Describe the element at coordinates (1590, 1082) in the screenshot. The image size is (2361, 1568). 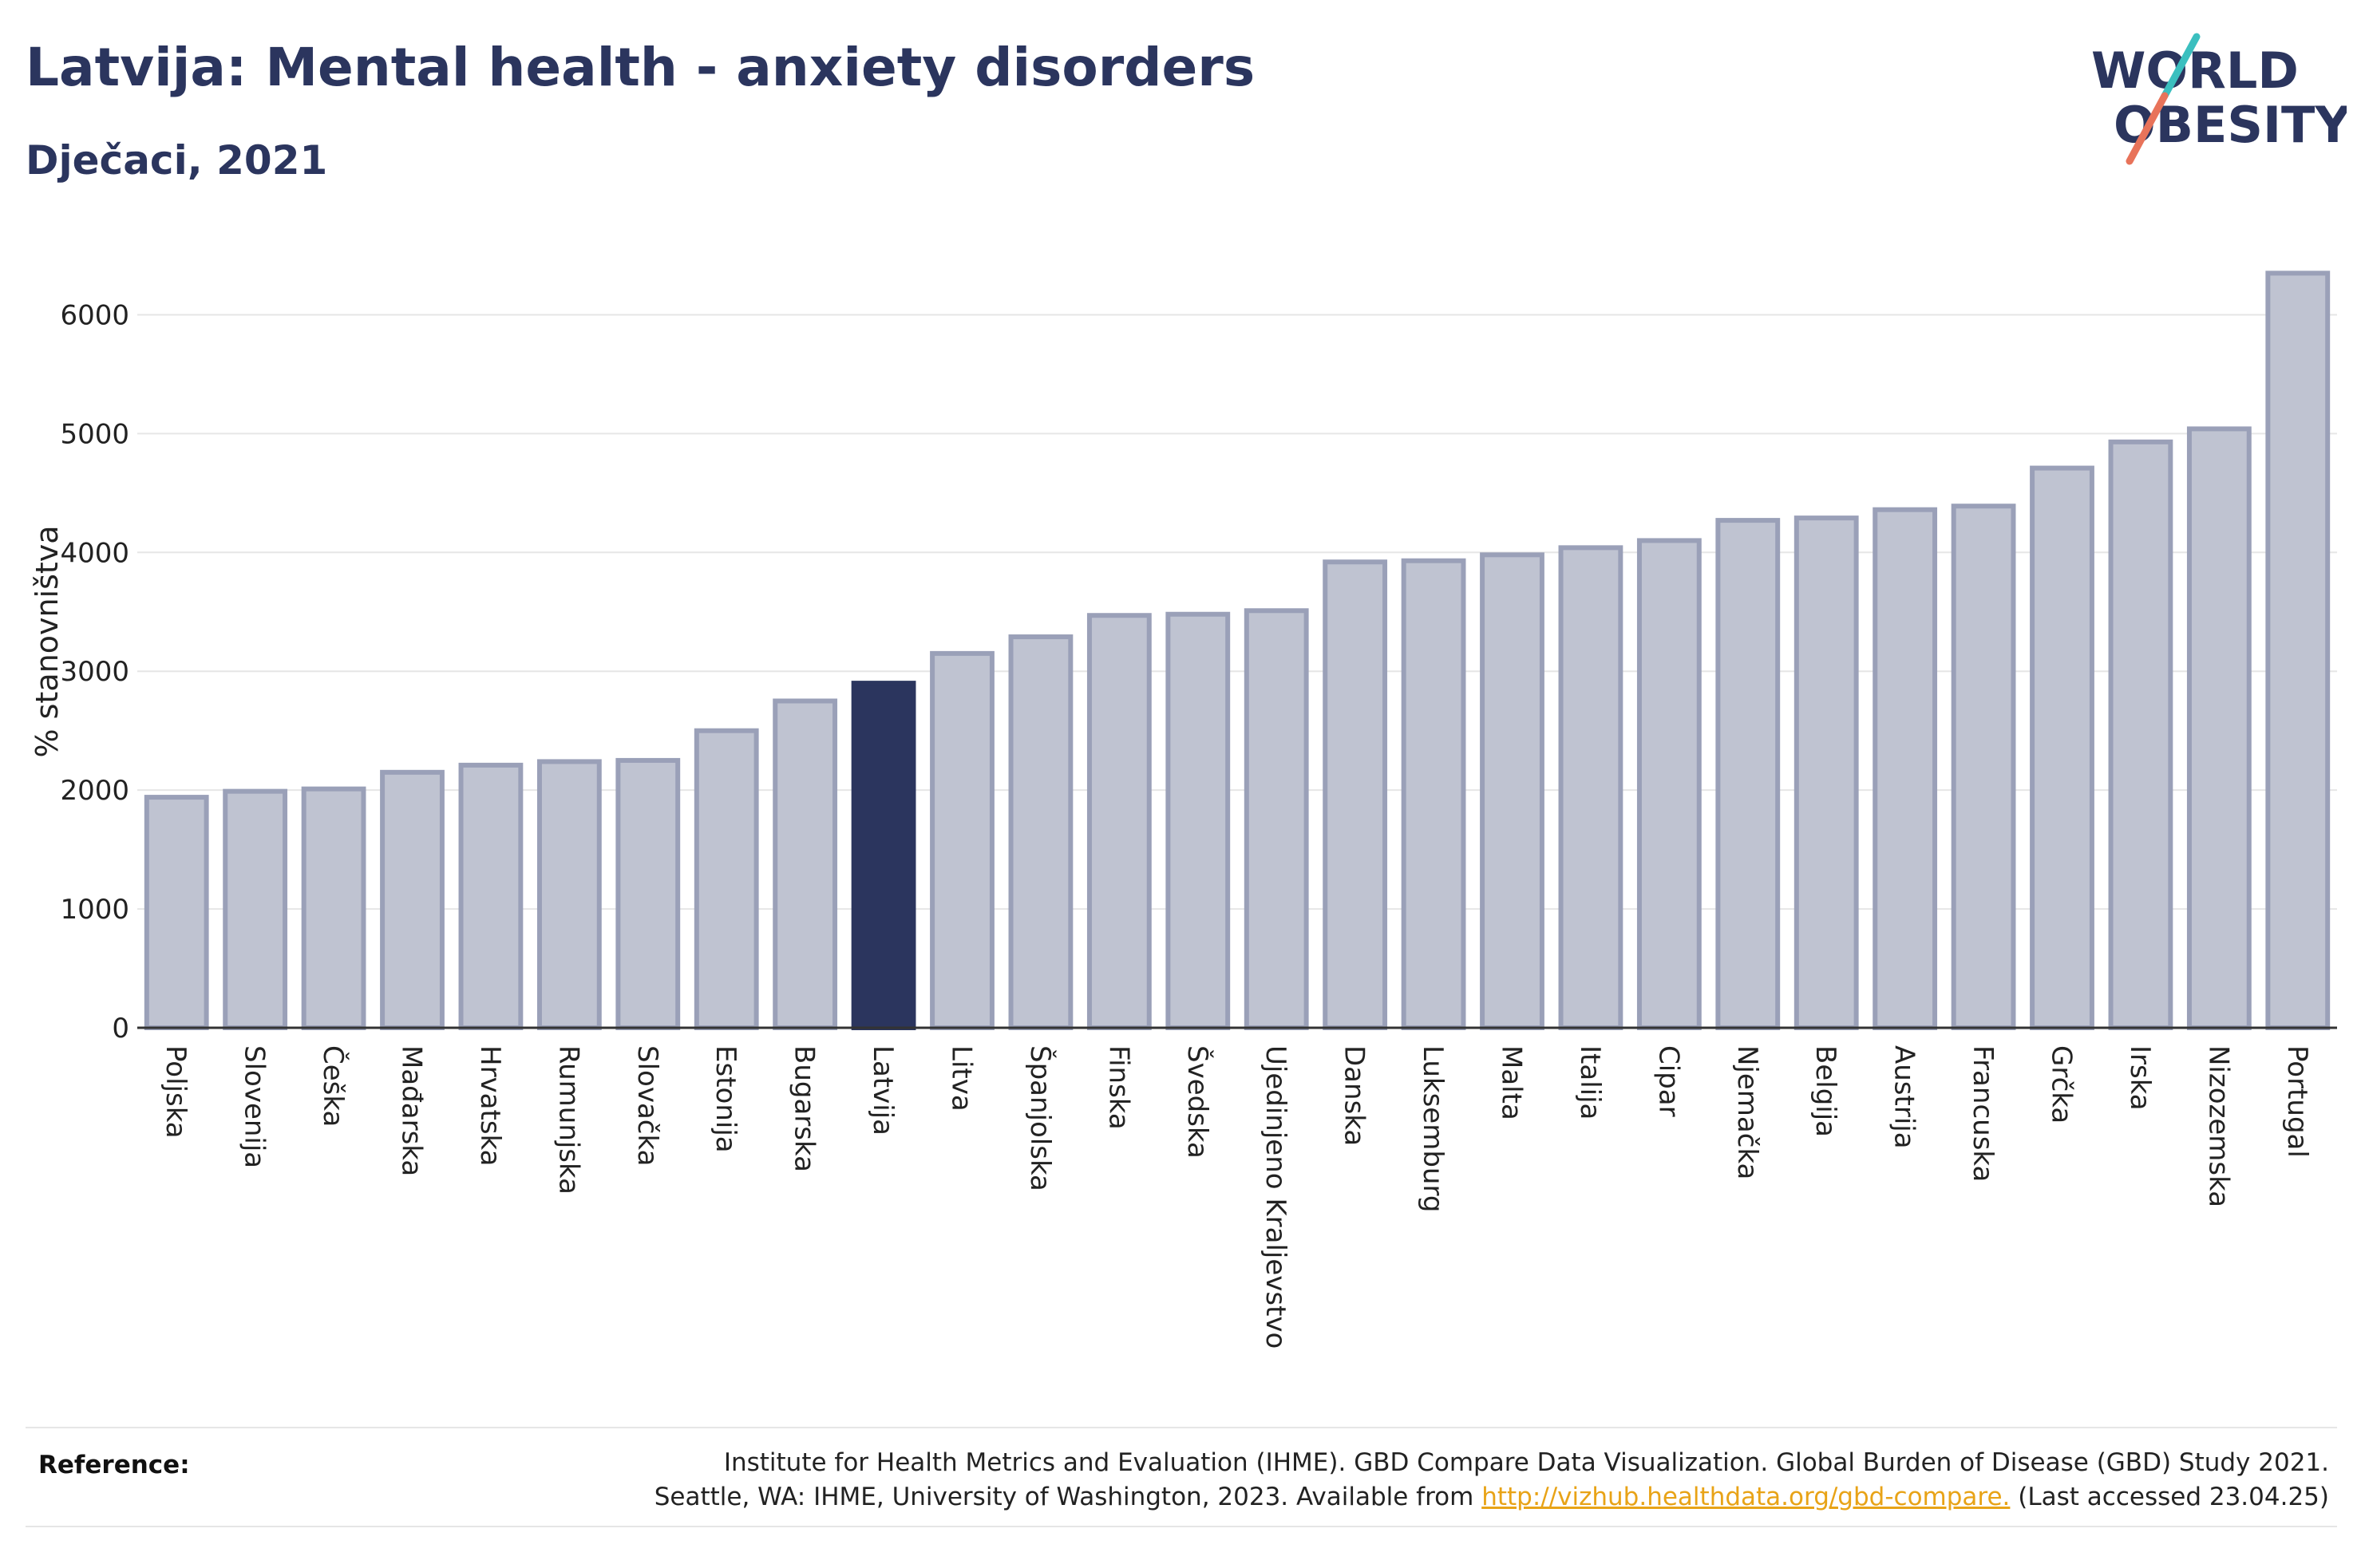
I see `x-tick-label: Italija` at that location.